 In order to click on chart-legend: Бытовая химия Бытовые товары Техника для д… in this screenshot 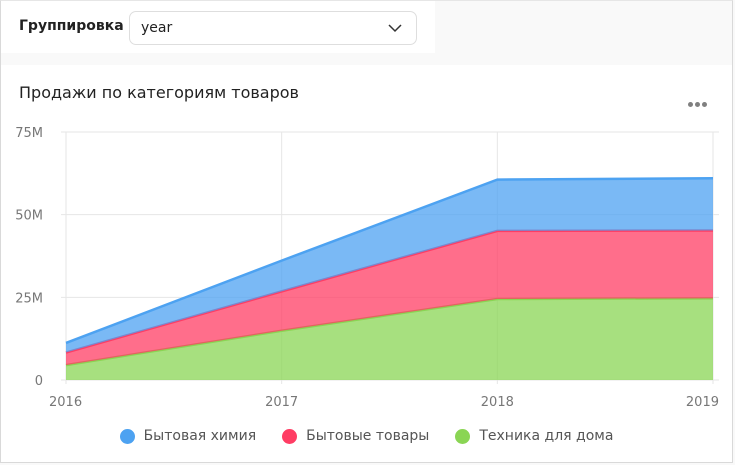, I will do `click(366, 436)`.